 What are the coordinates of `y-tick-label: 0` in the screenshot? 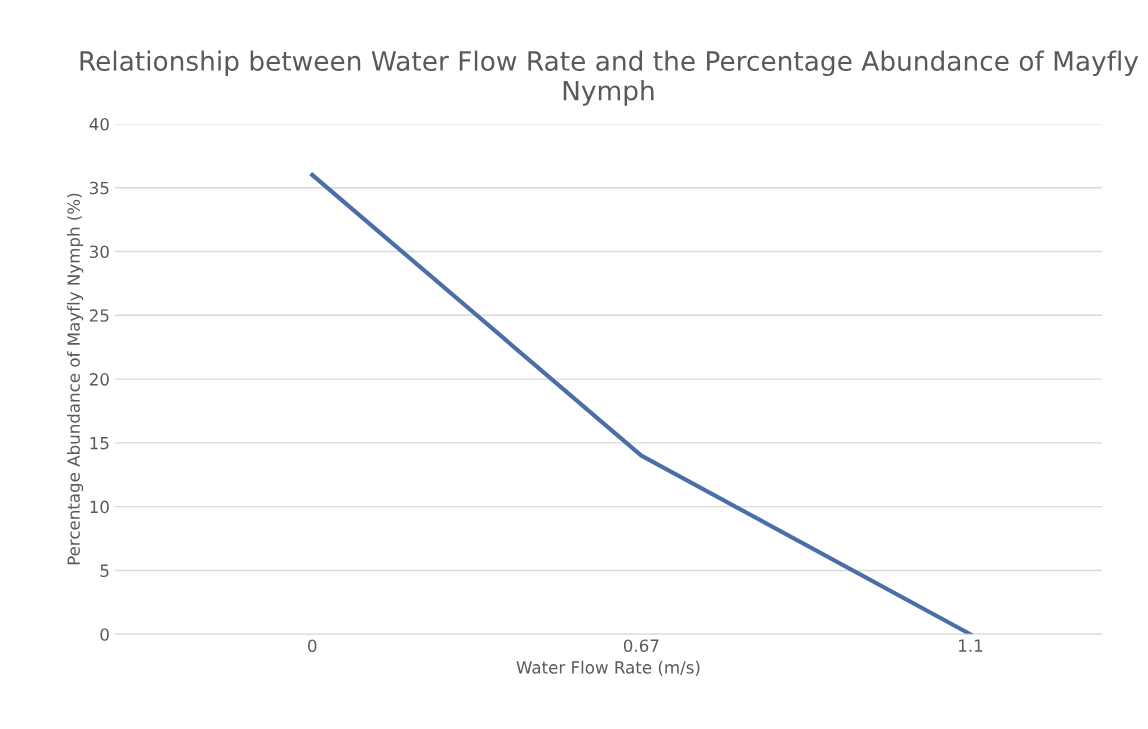 It's located at (104, 634).